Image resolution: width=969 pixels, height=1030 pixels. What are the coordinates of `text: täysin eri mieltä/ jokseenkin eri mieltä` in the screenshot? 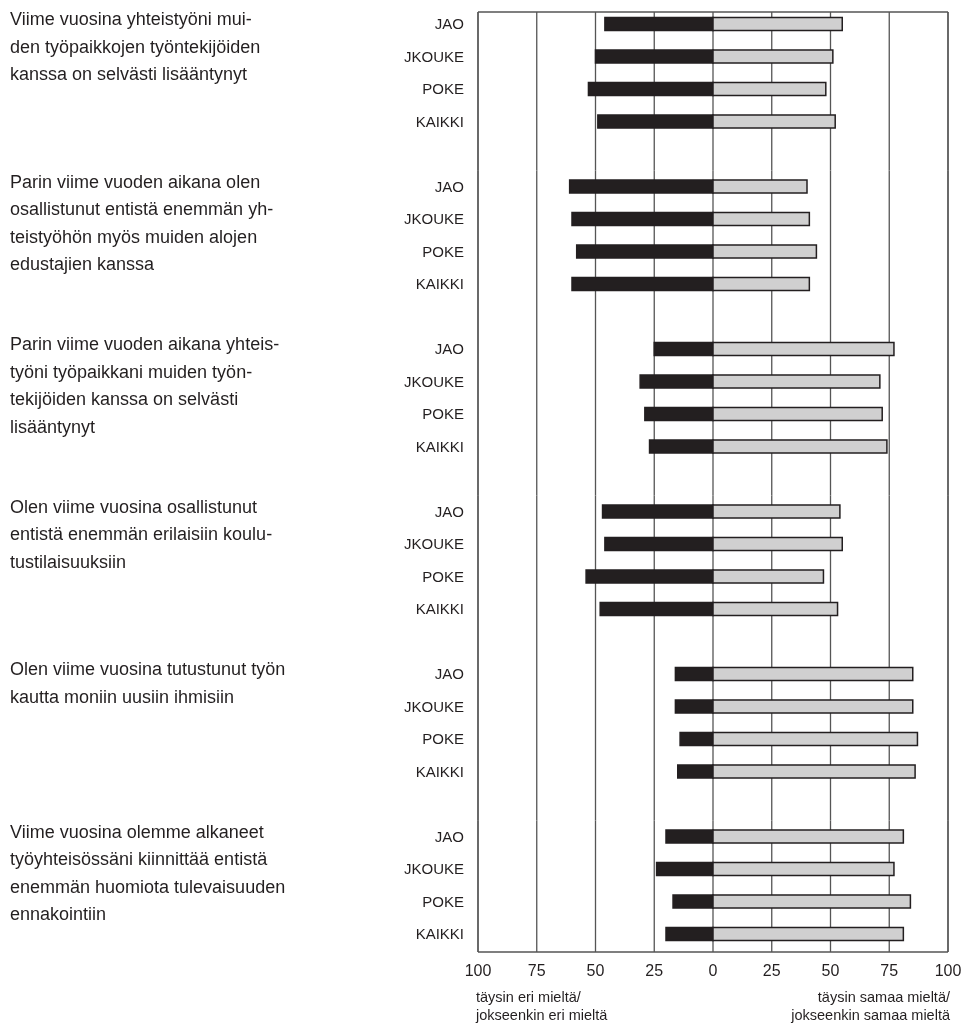 It's located at (542, 1006).